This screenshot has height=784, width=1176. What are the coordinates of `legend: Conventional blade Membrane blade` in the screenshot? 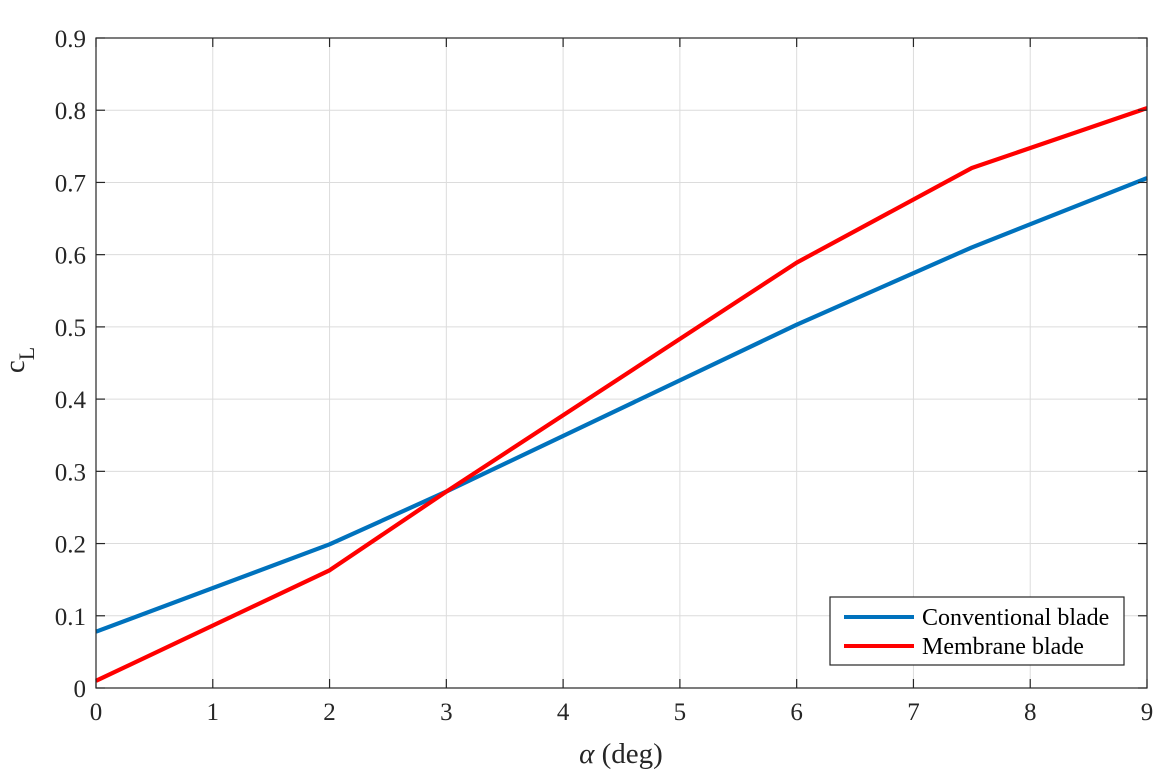 It's located at (977, 631).